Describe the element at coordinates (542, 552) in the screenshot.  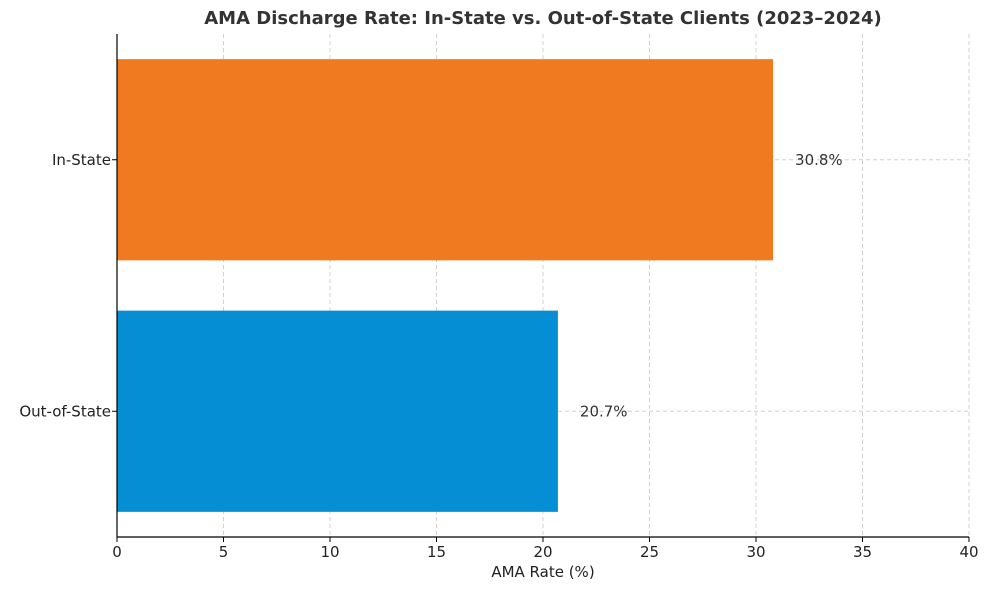
I see `x-tick-label: 20` at that location.